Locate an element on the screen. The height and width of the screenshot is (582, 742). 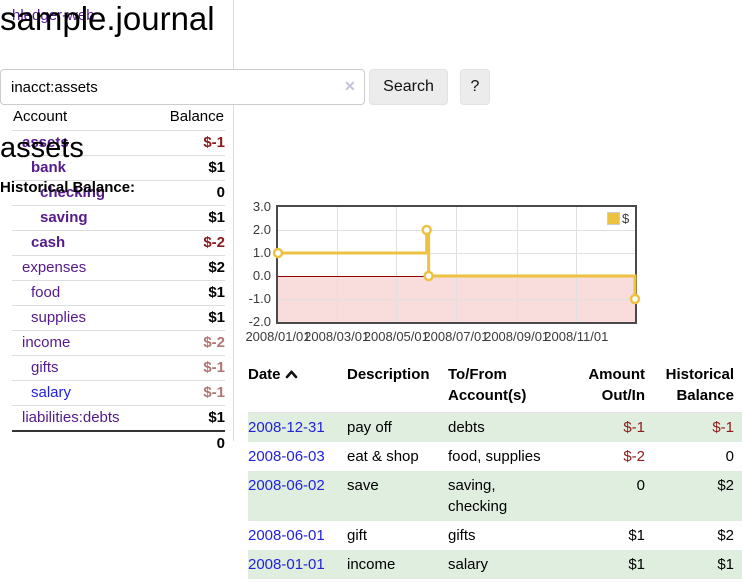
transaction-accounts: food, supplies is located at coordinates (494, 456).